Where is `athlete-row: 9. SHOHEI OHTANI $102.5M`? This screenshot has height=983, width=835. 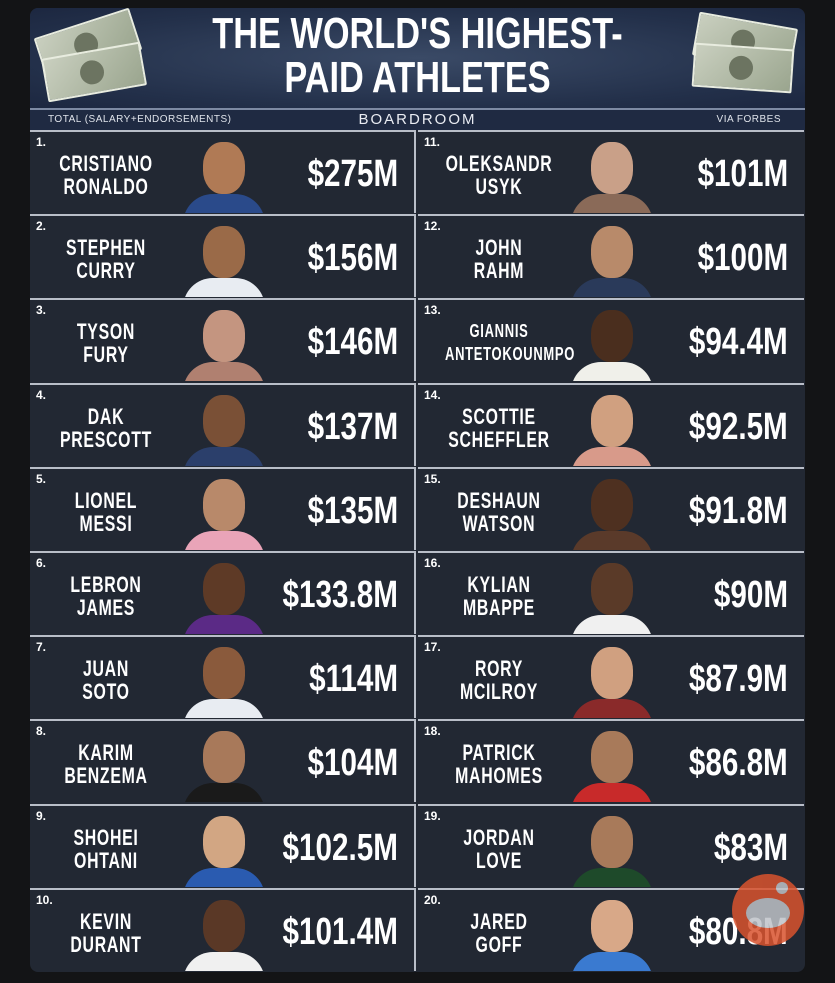
athlete-row: 9. SHOHEI OHTANI $102.5M is located at coordinates (223, 845).